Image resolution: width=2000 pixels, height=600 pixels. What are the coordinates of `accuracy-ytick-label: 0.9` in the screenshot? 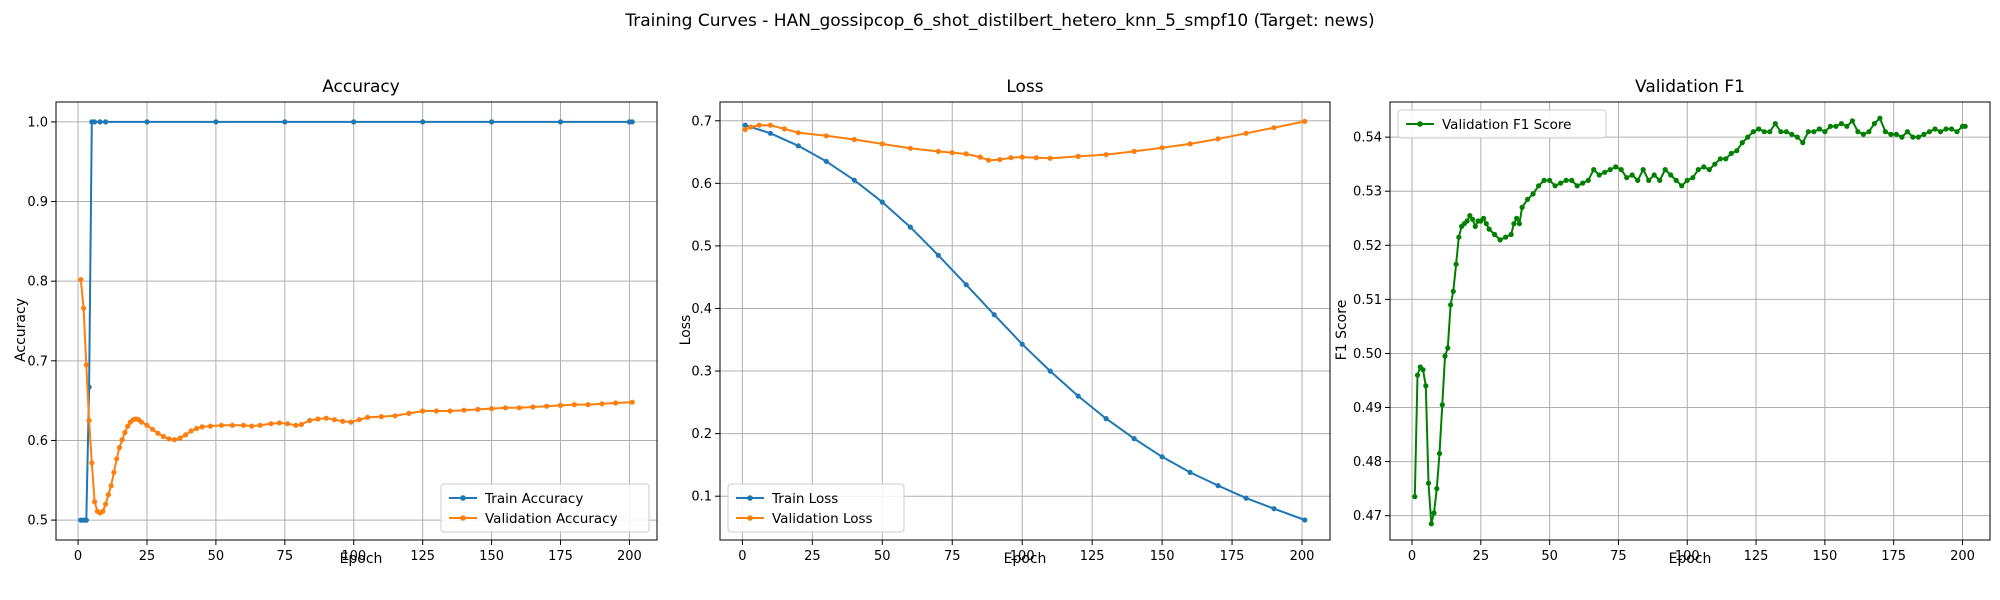 It's located at (37, 202).